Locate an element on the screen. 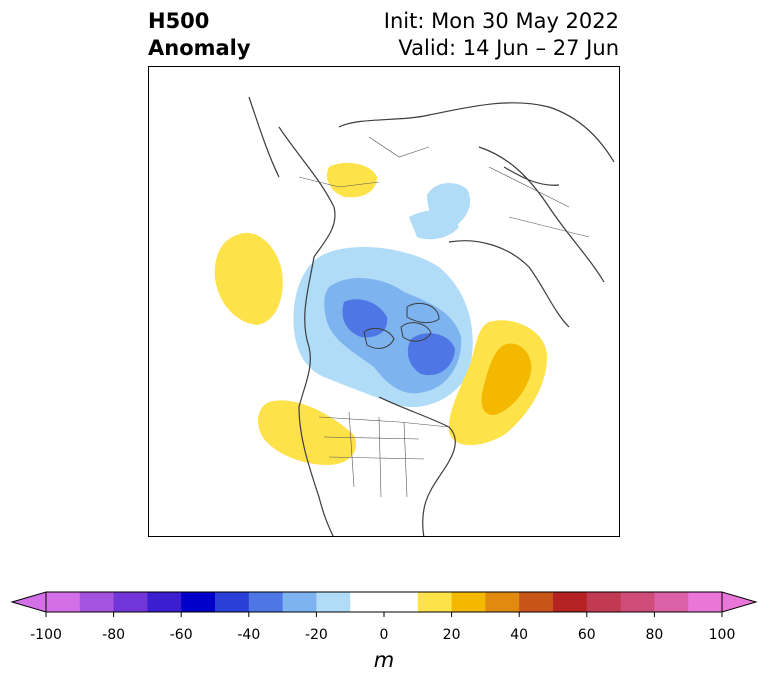  negative-anomaly-core-east is located at coordinates (431, 354).